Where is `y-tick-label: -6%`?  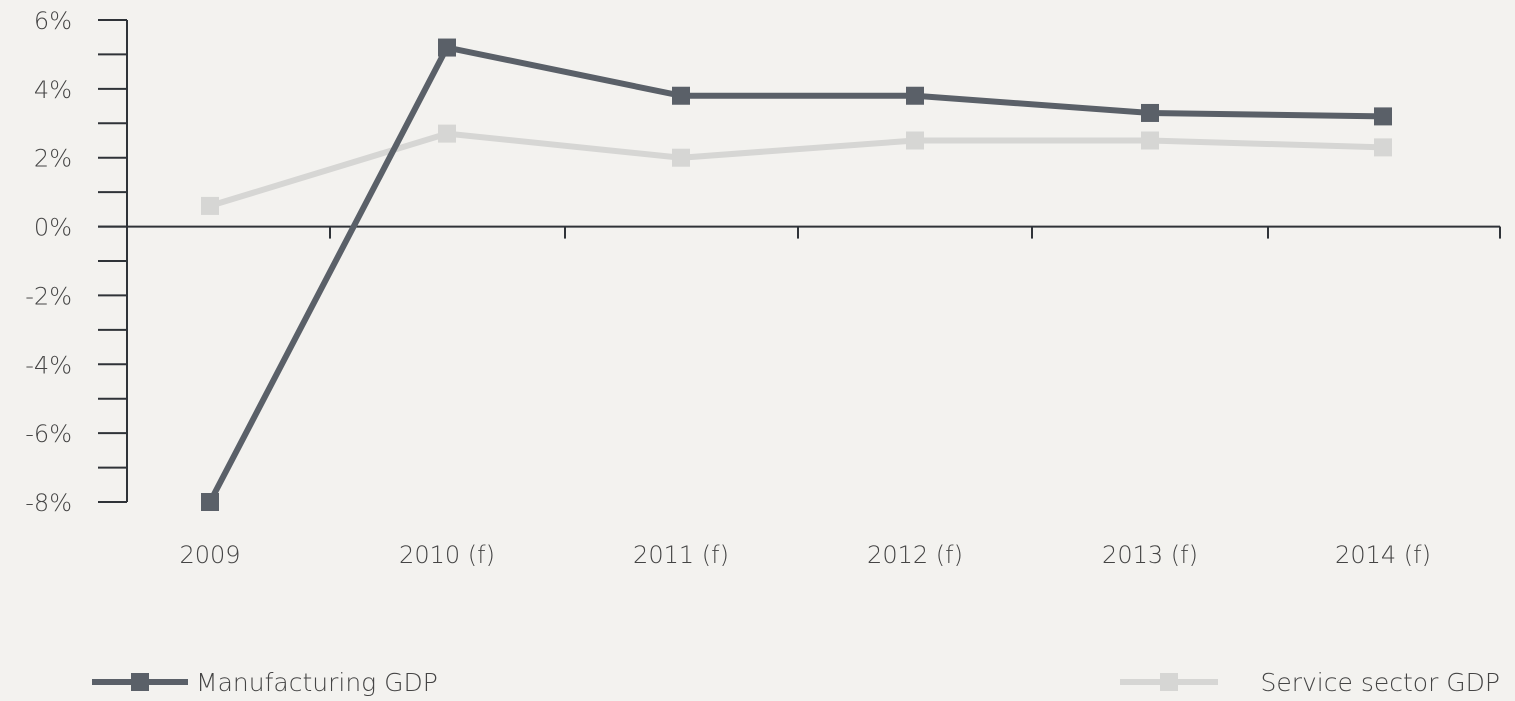 y-tick-label: -6% is located at coordinates (48, 434).